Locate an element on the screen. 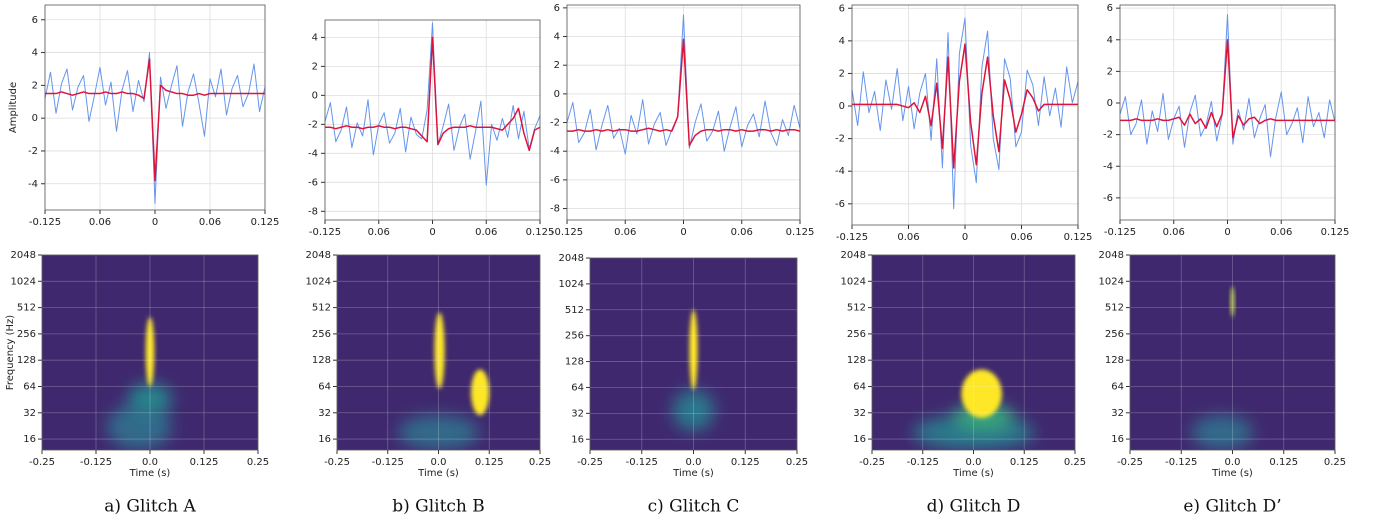 The width and height of the screenshot is (1380, 523). caption: d) Glitch D is located at coordinates (974, 507).